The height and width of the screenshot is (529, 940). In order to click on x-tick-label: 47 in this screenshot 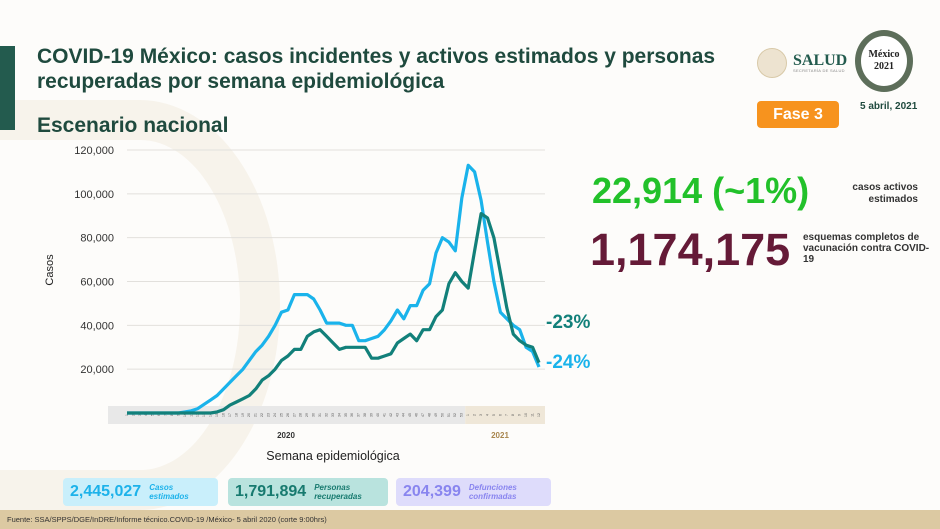, I will do `click(423, 415)`.